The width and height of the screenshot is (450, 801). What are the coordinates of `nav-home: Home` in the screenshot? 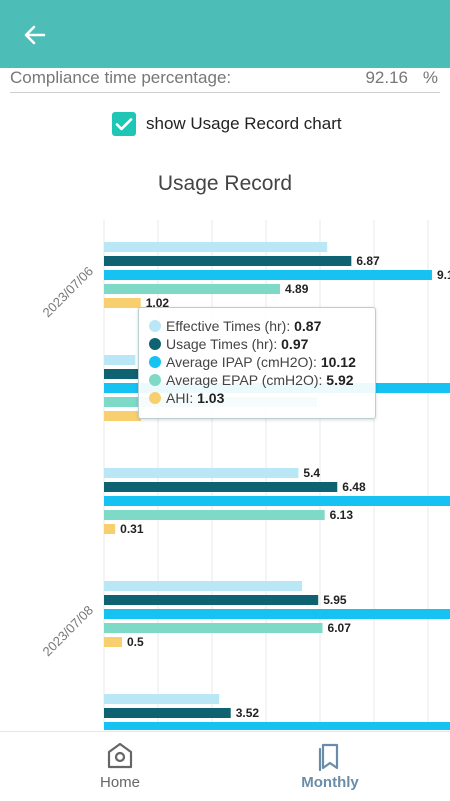 It's located at (120, 766).